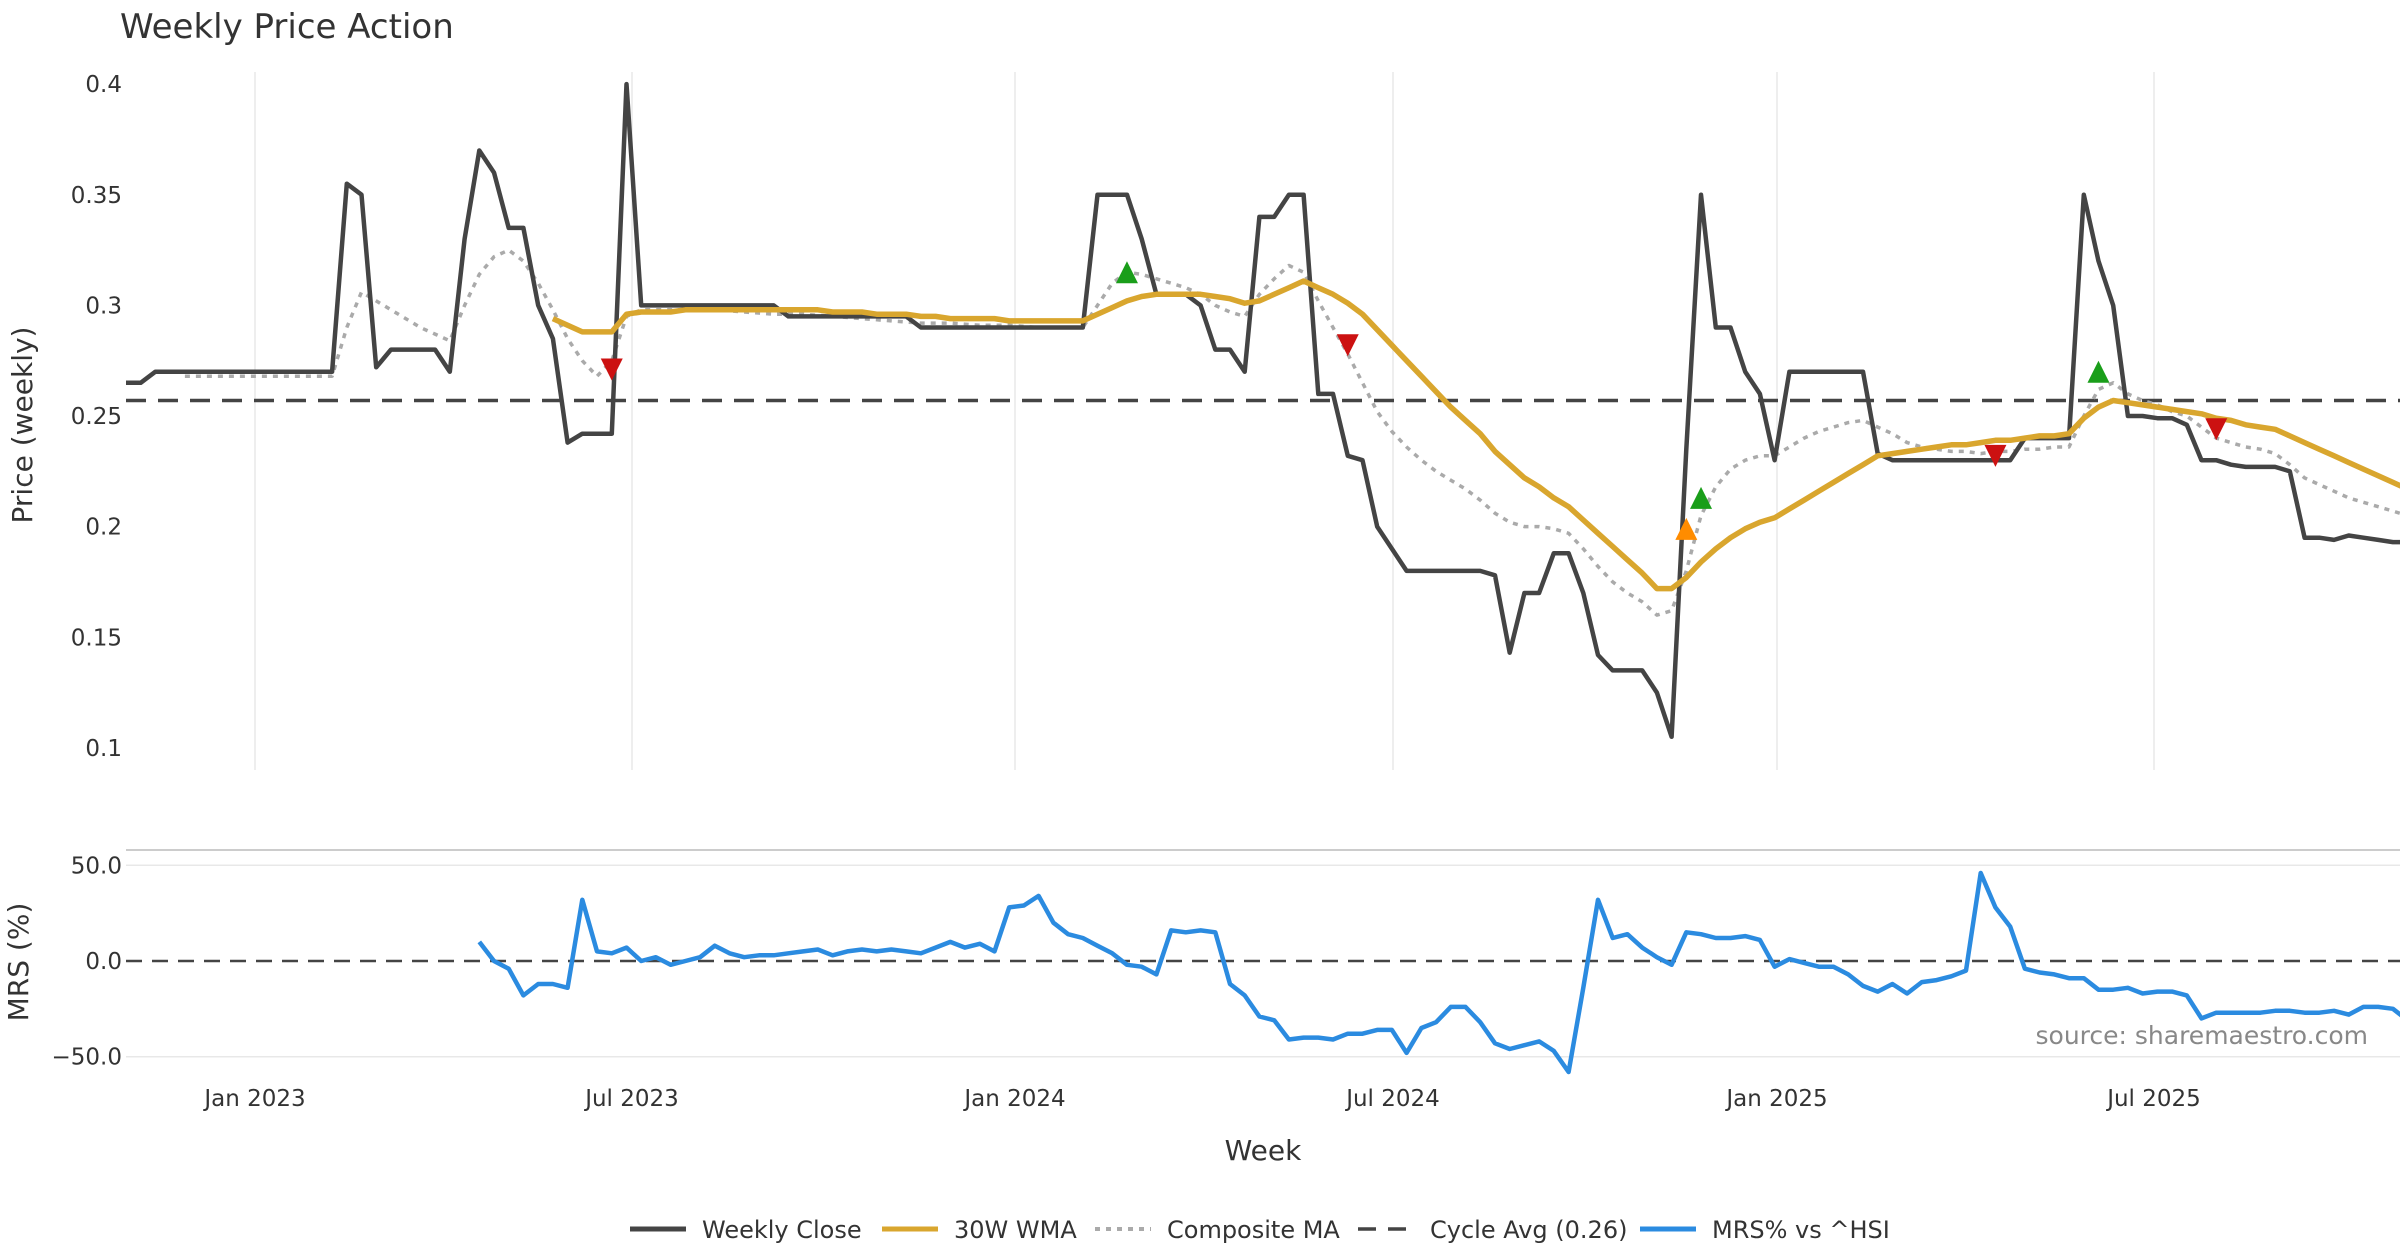  What do you see at coordinates (103, 306) in the screenshot?
I see `price-y-tick-label: 0.3` at bounding box center [103, 306].